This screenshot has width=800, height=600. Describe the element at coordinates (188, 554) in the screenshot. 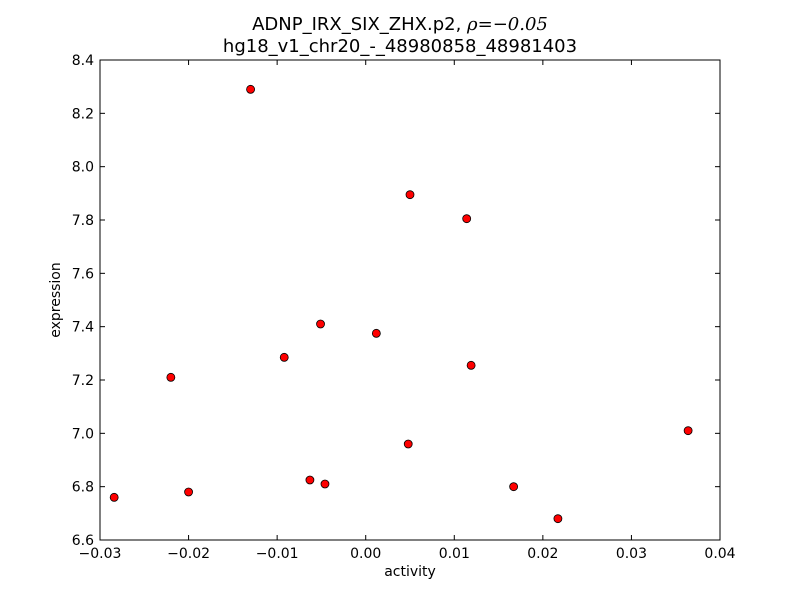

I see `x-tick-label: −0.02` at that location.